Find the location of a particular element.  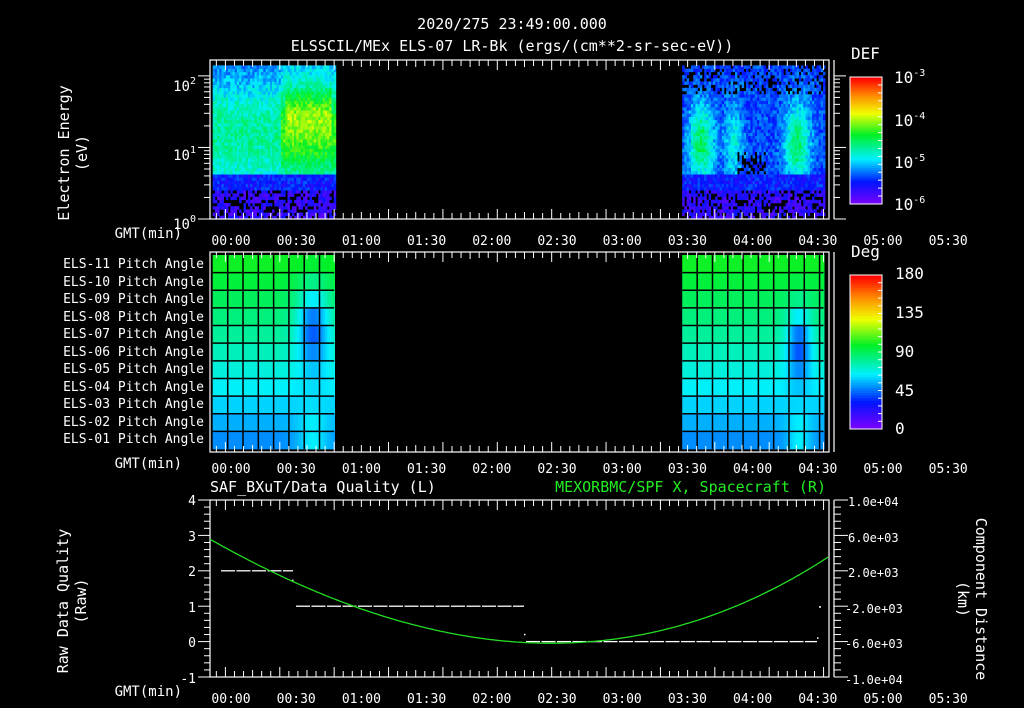

pitch-angle-row-label: ELS-05 Pitch Angle is located at coordinates (133, 369).